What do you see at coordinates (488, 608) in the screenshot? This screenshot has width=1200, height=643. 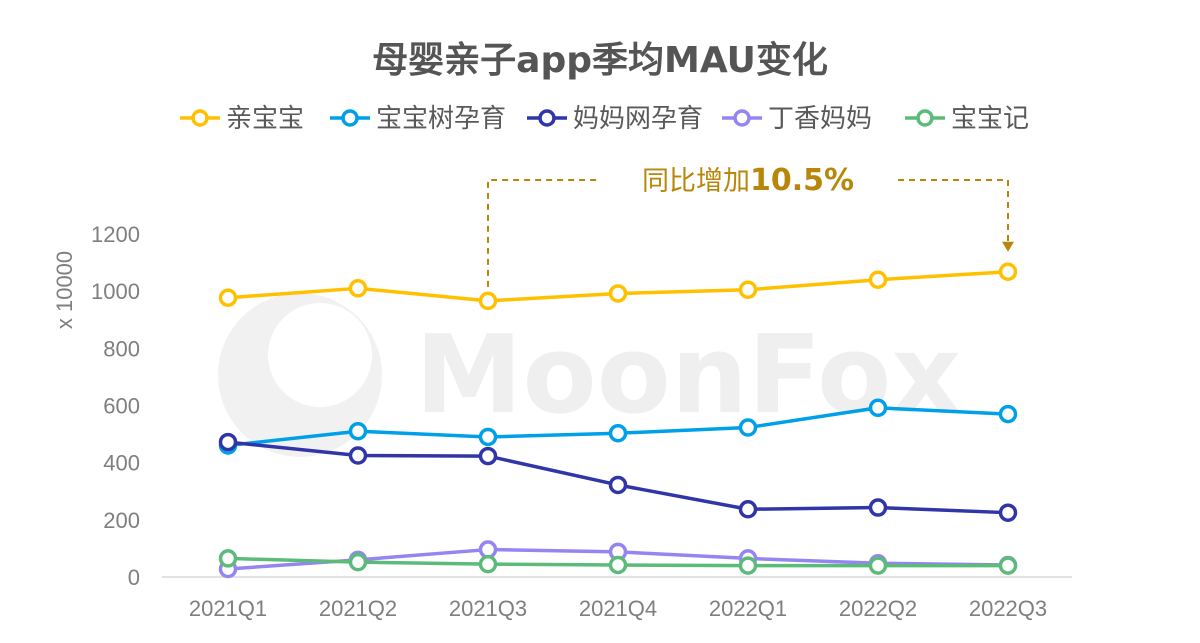 I see `x-tick-label: 2021Q3` at bounding box center [488, 608].